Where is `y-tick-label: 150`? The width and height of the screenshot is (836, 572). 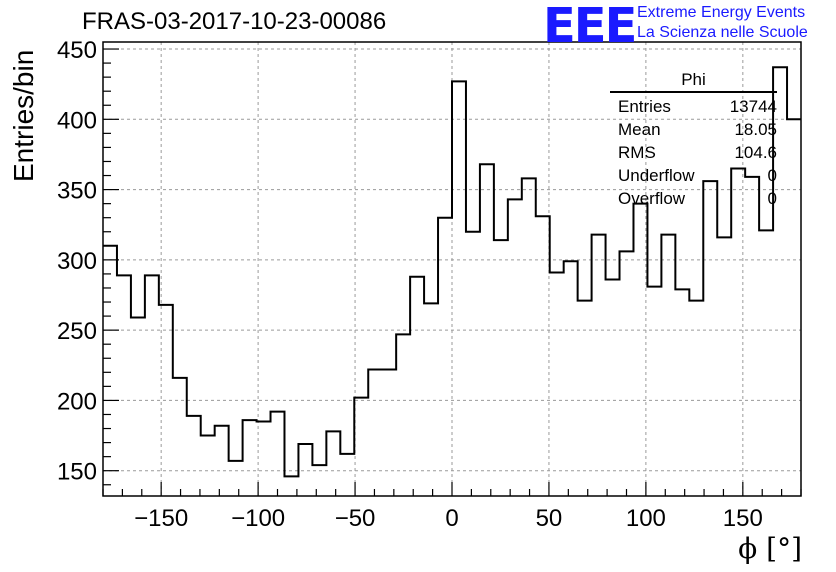
y-tick-label: 150 is located at coordinates (77, 472).